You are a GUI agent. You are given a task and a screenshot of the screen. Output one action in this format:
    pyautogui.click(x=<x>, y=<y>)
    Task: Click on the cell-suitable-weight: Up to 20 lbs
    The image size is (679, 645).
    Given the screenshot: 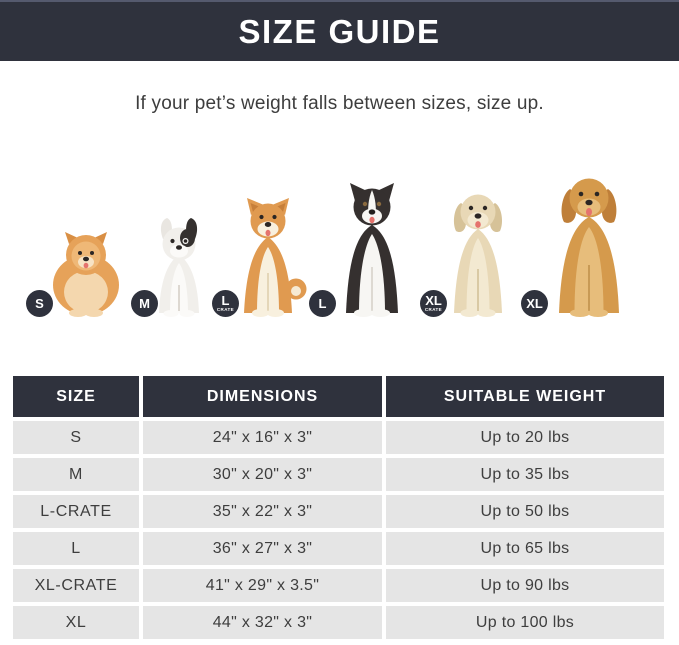 What is the action you would take?
    pyautogui.click(x=525, y=437)
    